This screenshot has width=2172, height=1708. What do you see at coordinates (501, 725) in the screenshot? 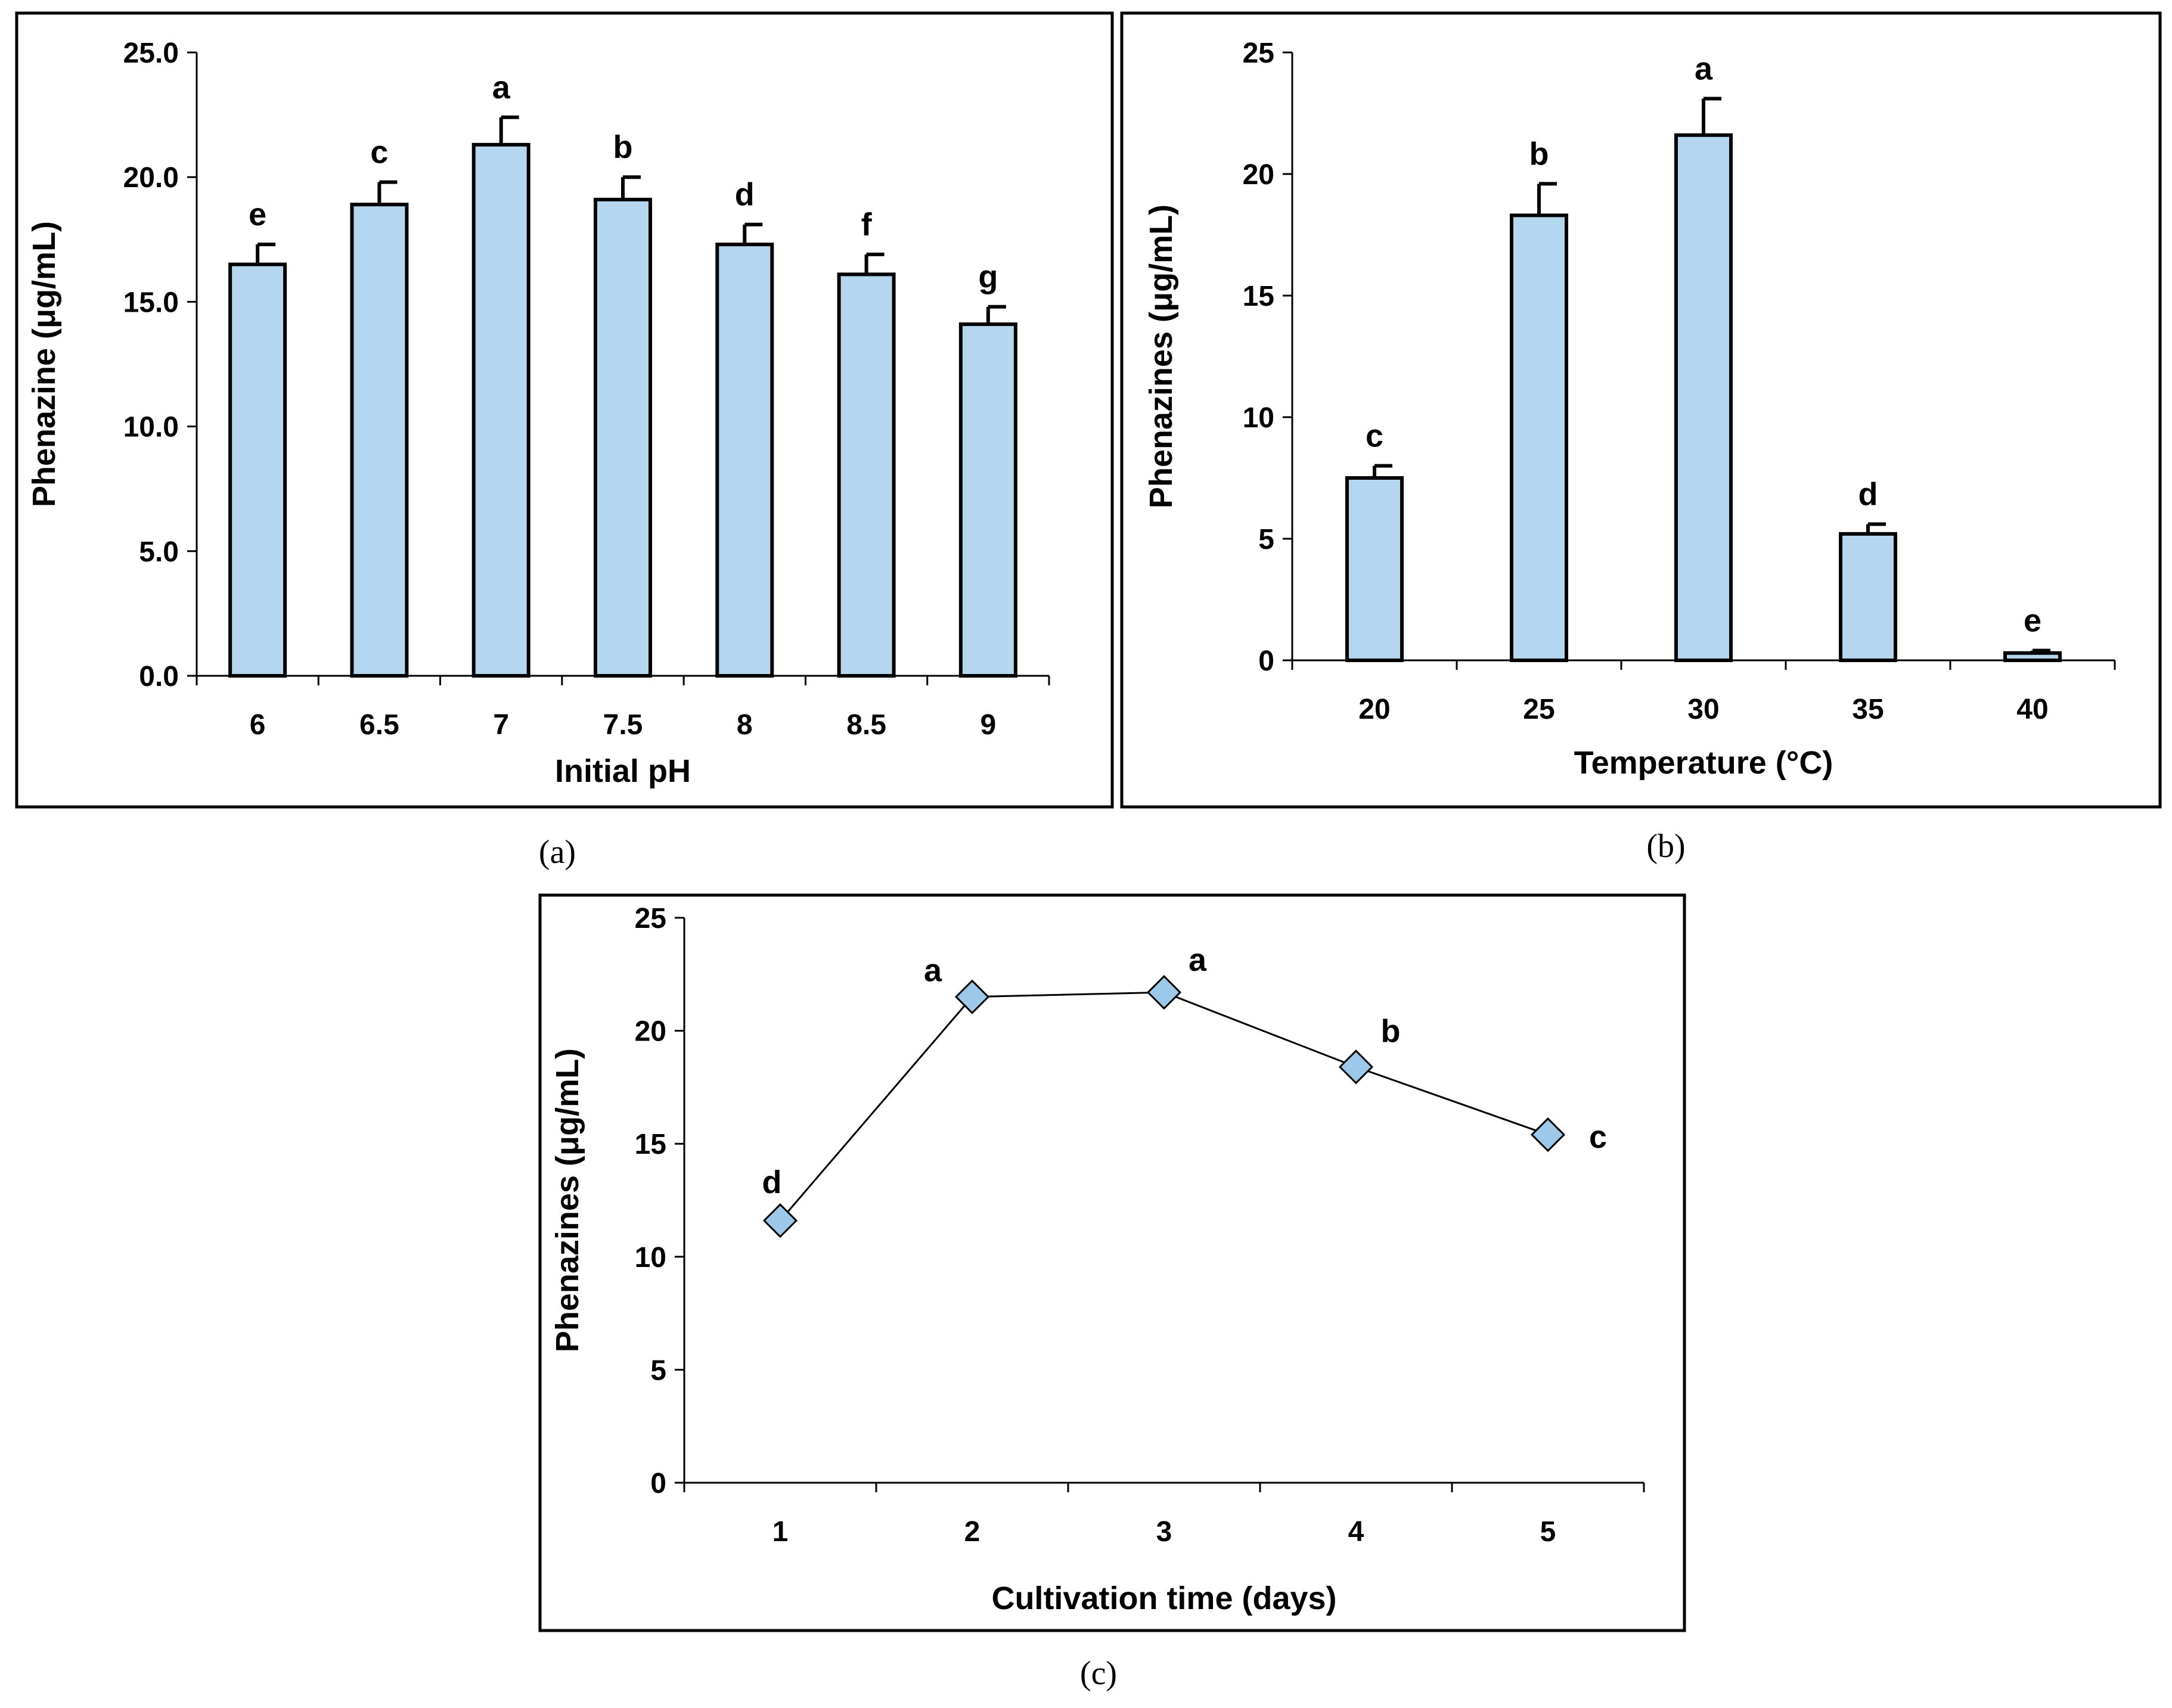
I see `a-x-tick-label: 7` at bounding box center [501, 725].